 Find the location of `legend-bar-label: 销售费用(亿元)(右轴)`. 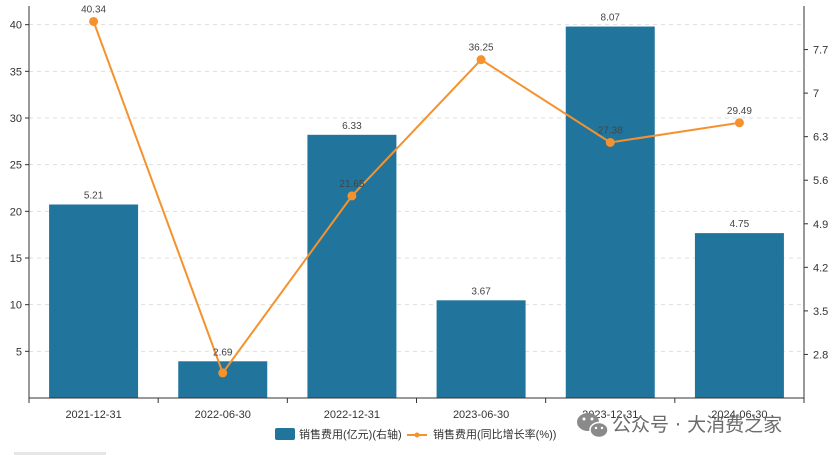

legend-bar-label: 销售费用(亿元)(右轴) is located at coordinates (350, 434).